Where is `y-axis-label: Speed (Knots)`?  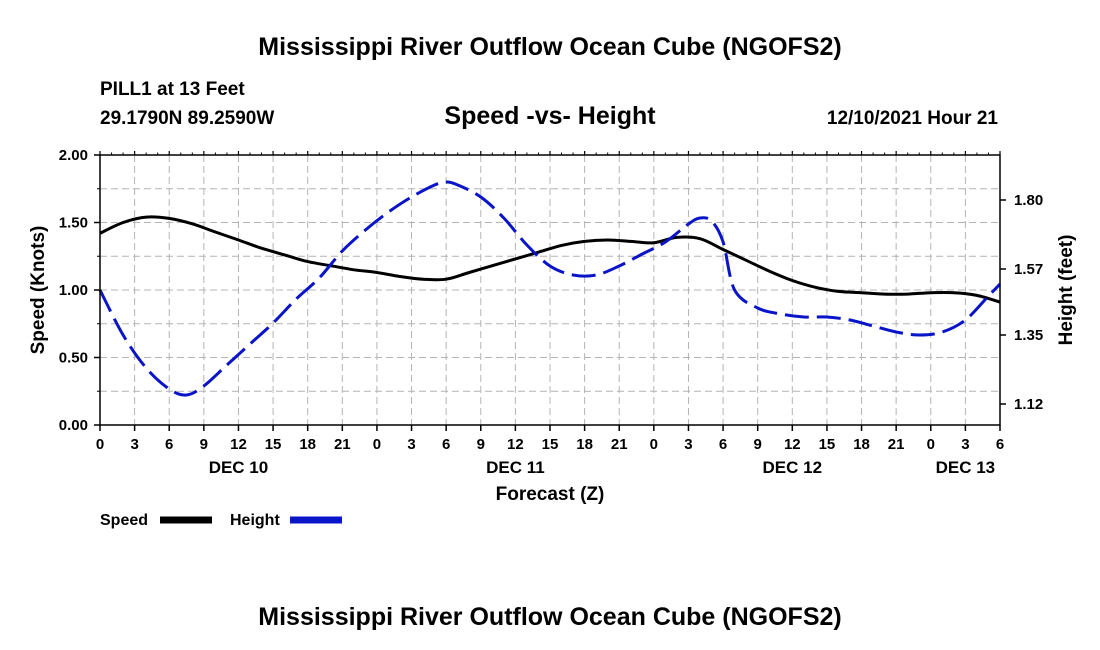 y-axis-label: Speed (Knots) is located at coordinates (38, 290).